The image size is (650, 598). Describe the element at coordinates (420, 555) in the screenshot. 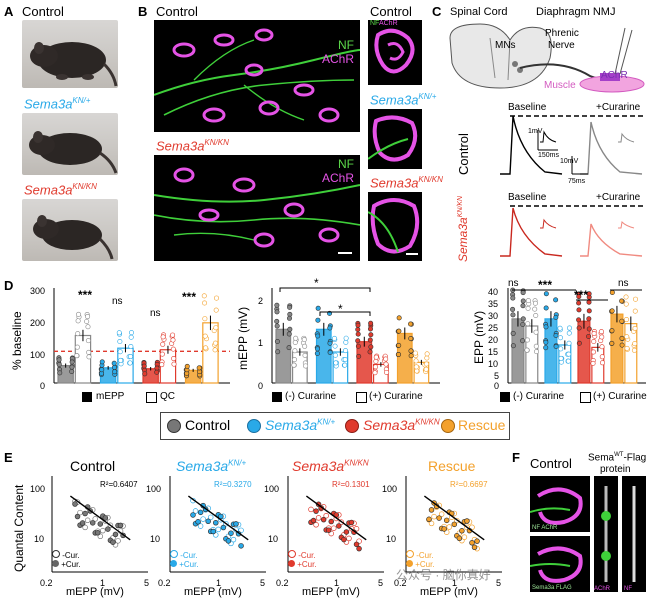

I see `e4-leg-minus: -Cur.` at that location.